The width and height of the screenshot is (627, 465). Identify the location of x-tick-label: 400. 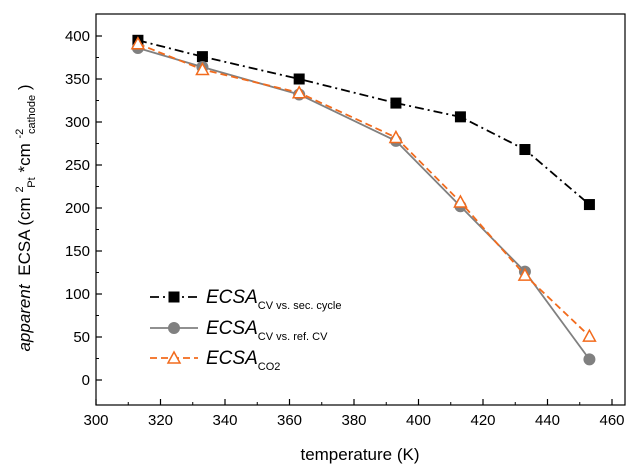
(418, 420).